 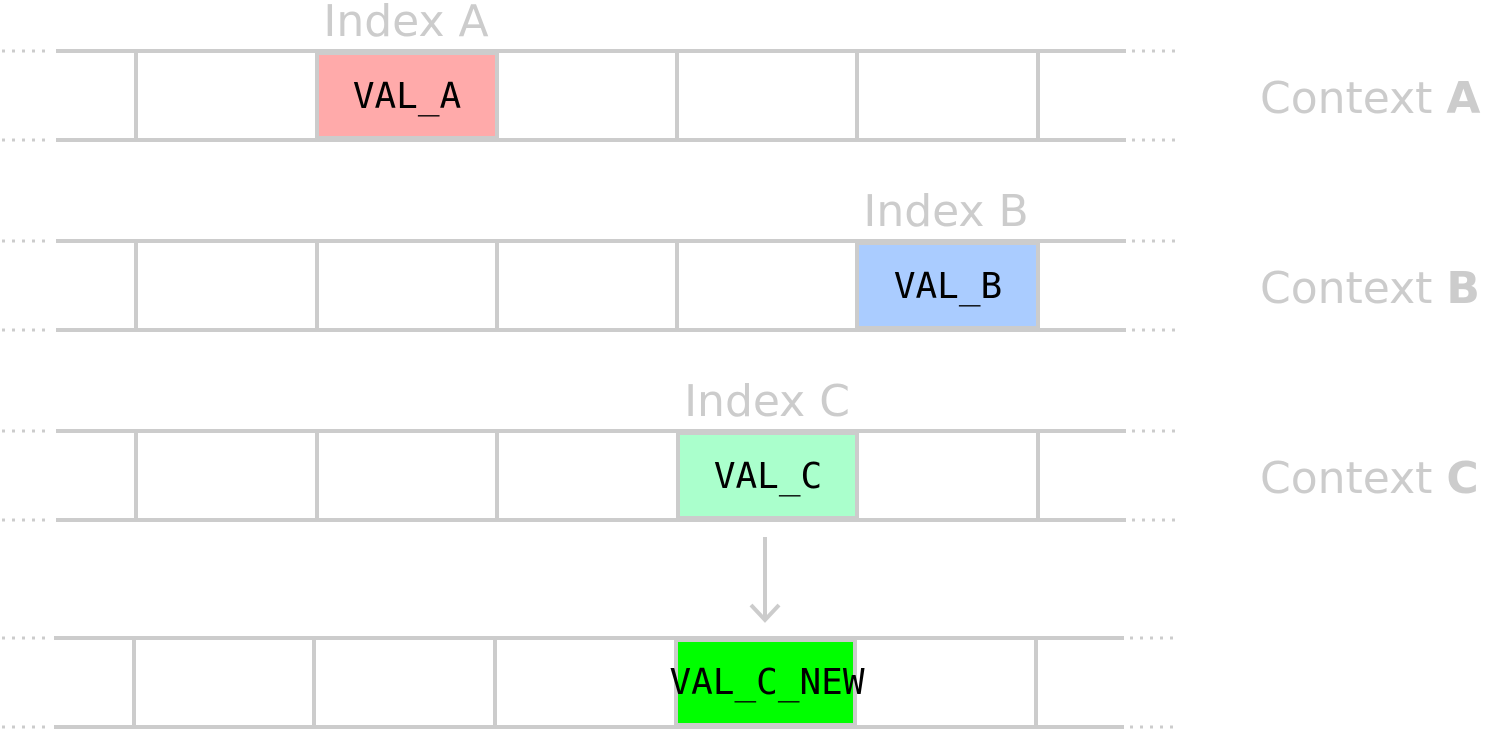 I want to click on row-a-index-label: Index A, so click(x=405, y=23).